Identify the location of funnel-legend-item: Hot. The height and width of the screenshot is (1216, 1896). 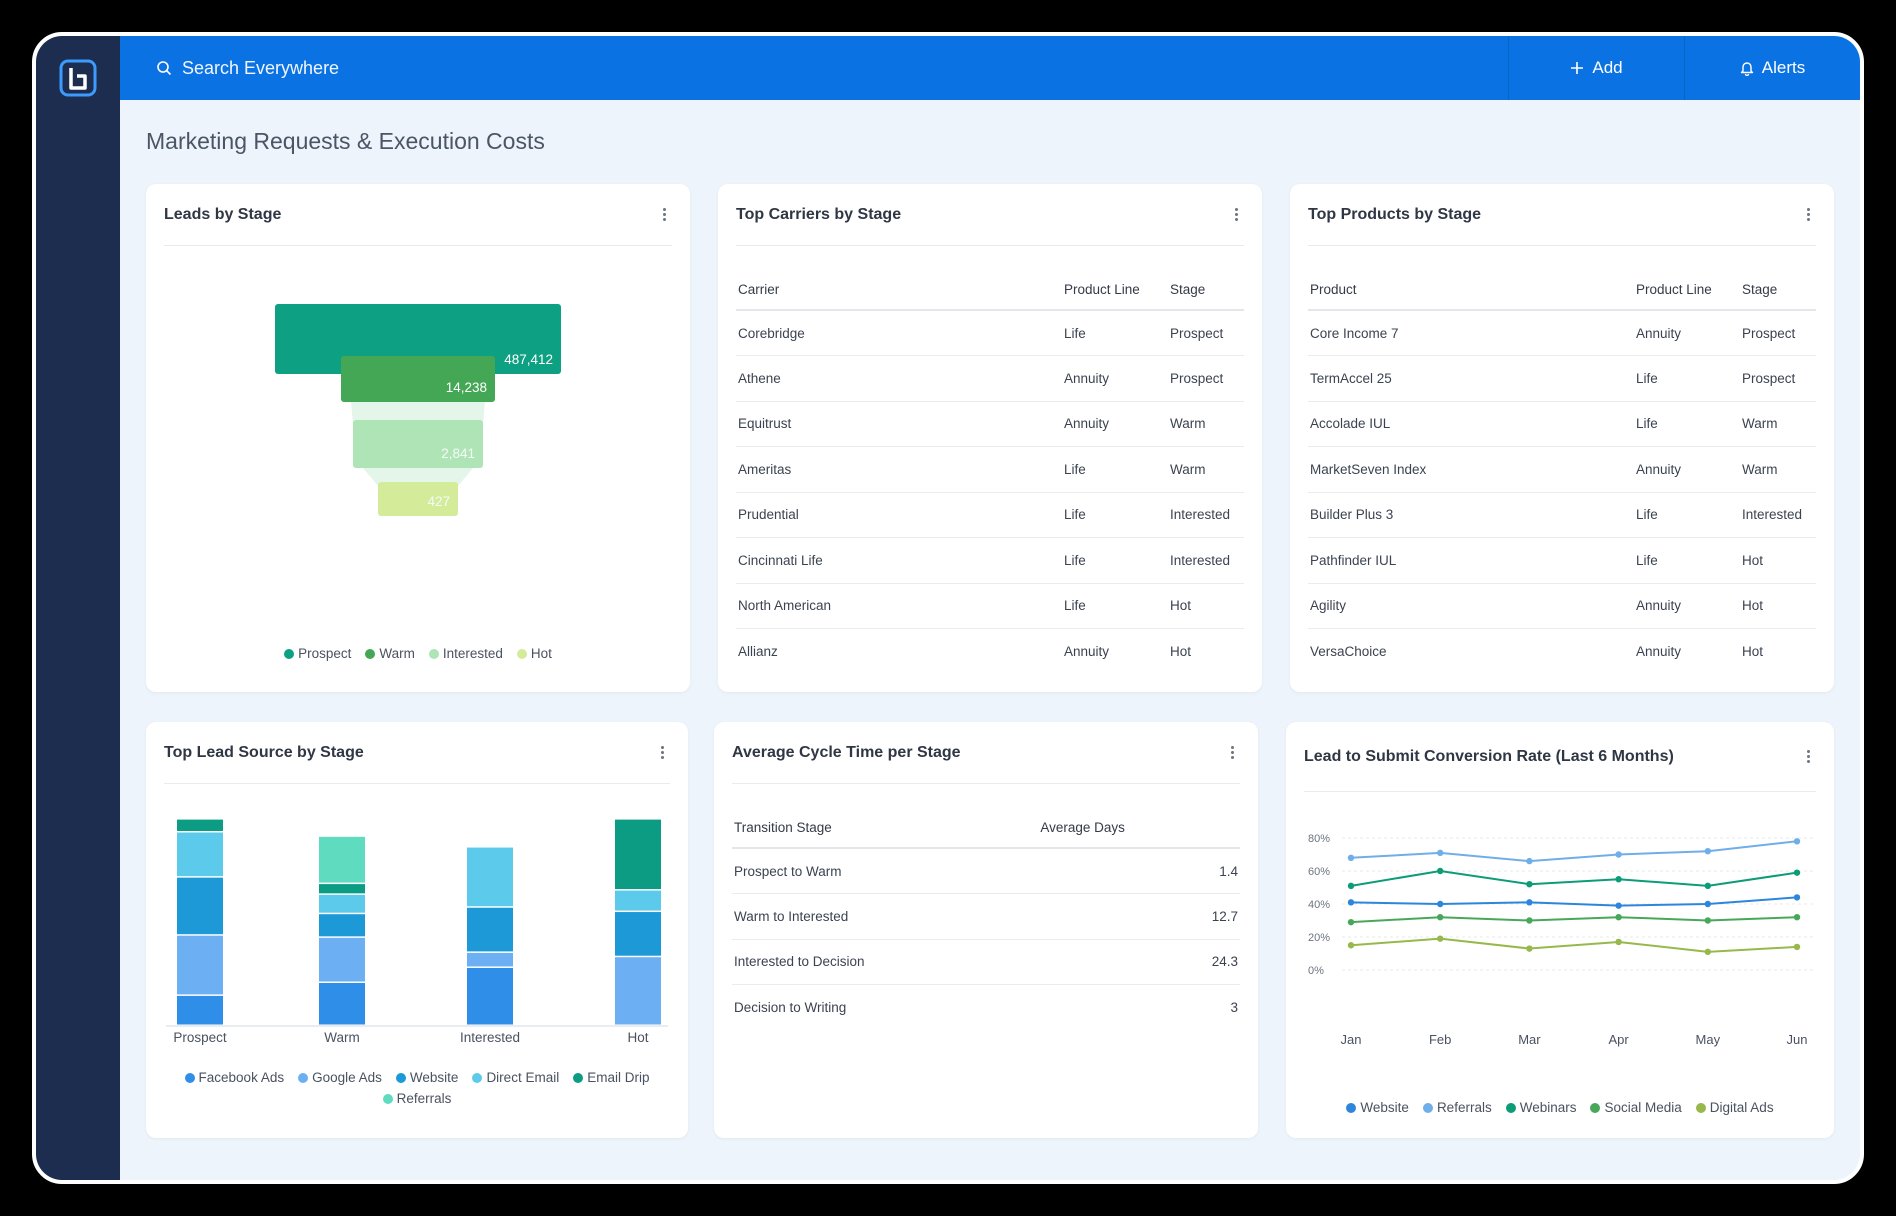
(534, 653).